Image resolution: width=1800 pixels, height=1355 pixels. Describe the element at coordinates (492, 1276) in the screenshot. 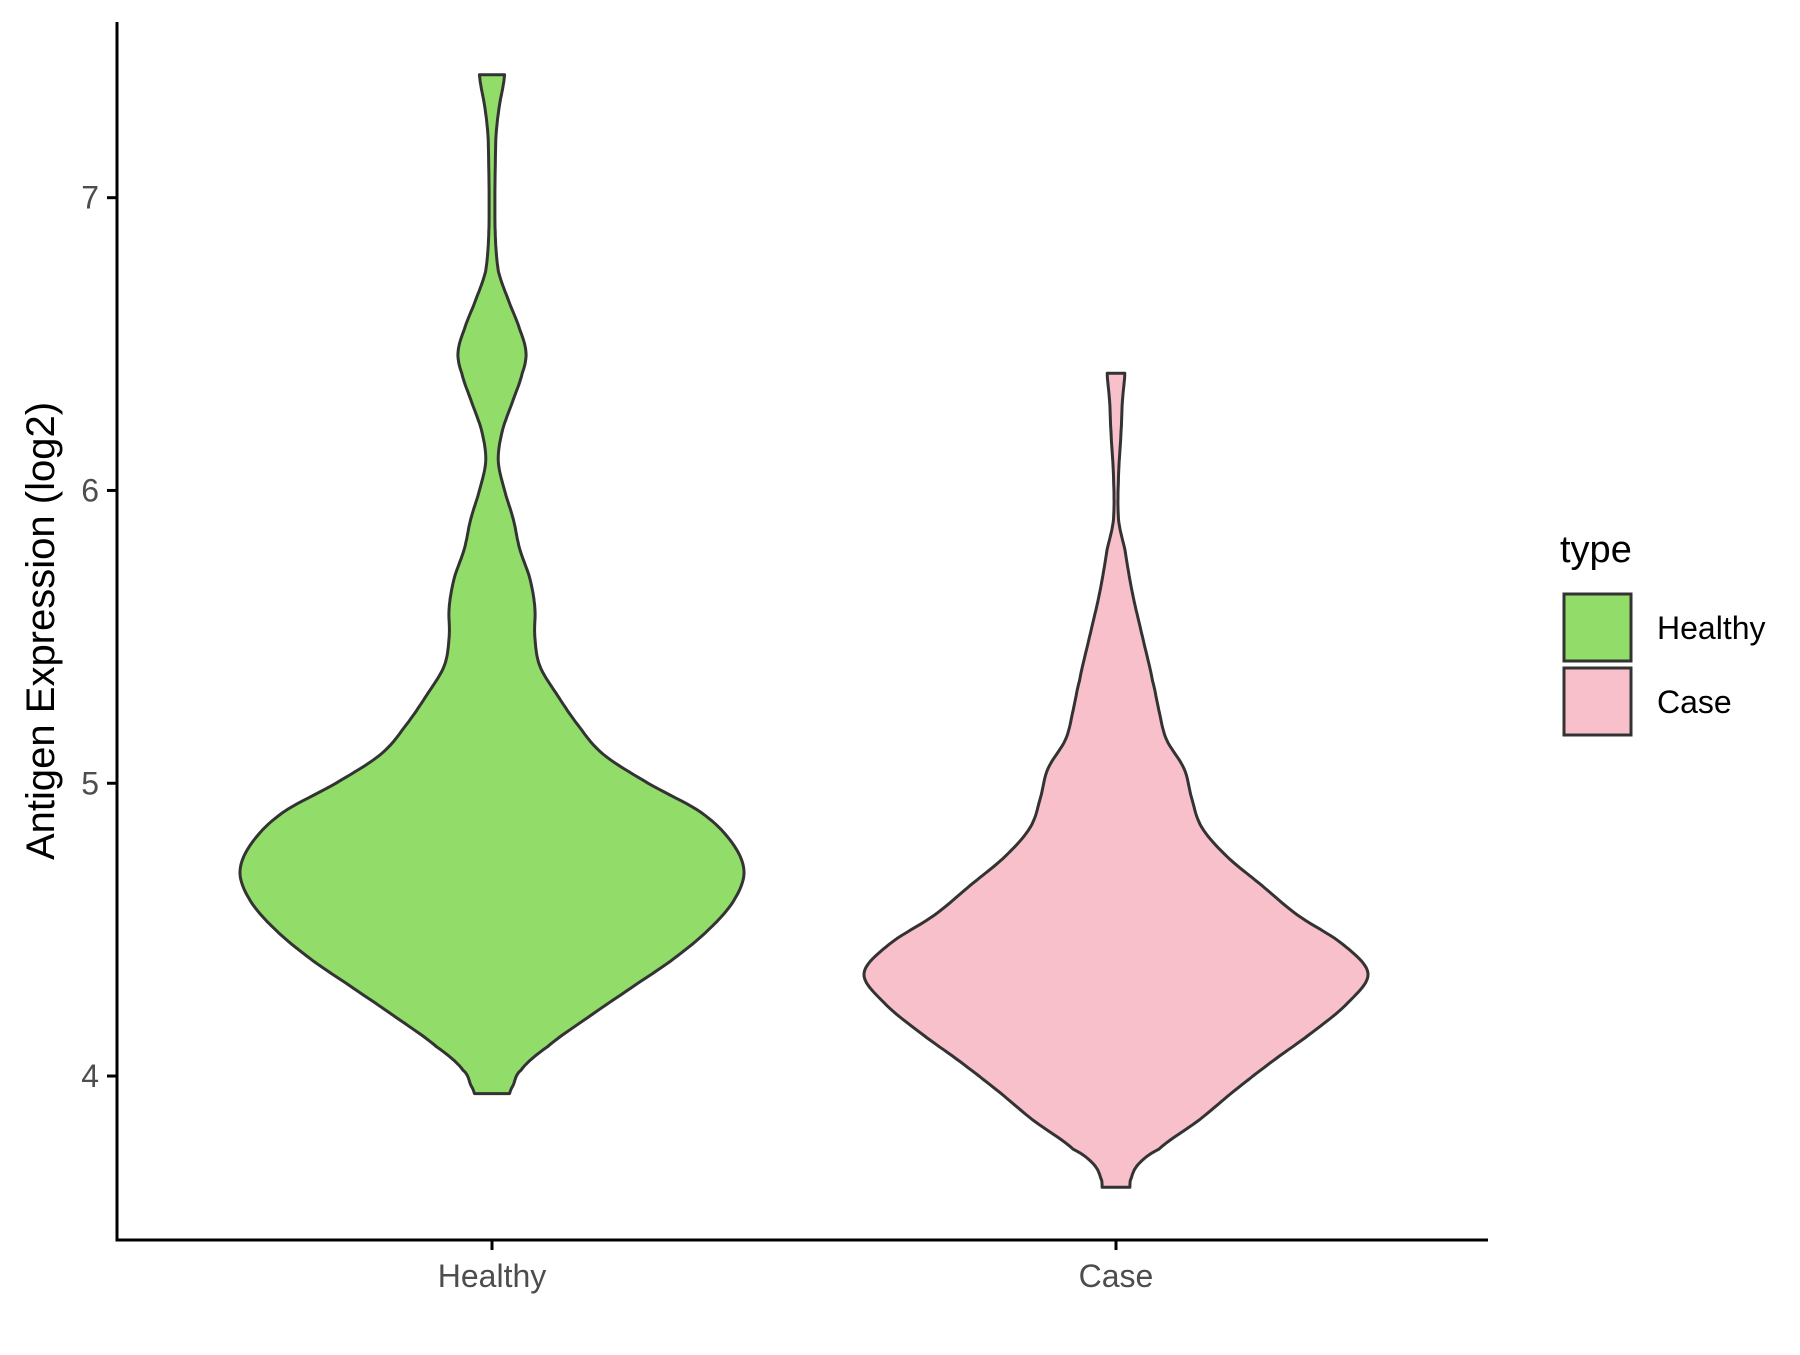

I see `x-tick-label: Healthy` at that location.